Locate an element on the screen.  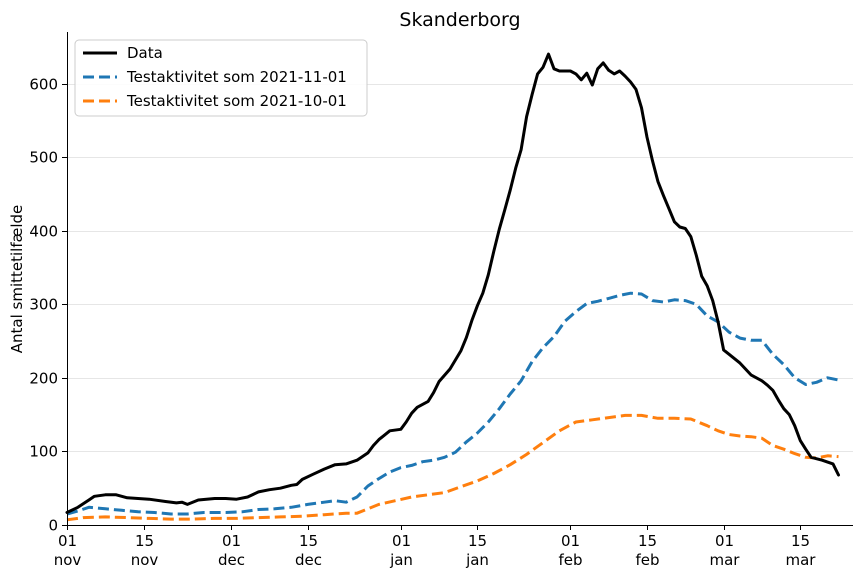
y-ticks: 0 100 200 300 400 500 600 is located at coordinates (48, 305).